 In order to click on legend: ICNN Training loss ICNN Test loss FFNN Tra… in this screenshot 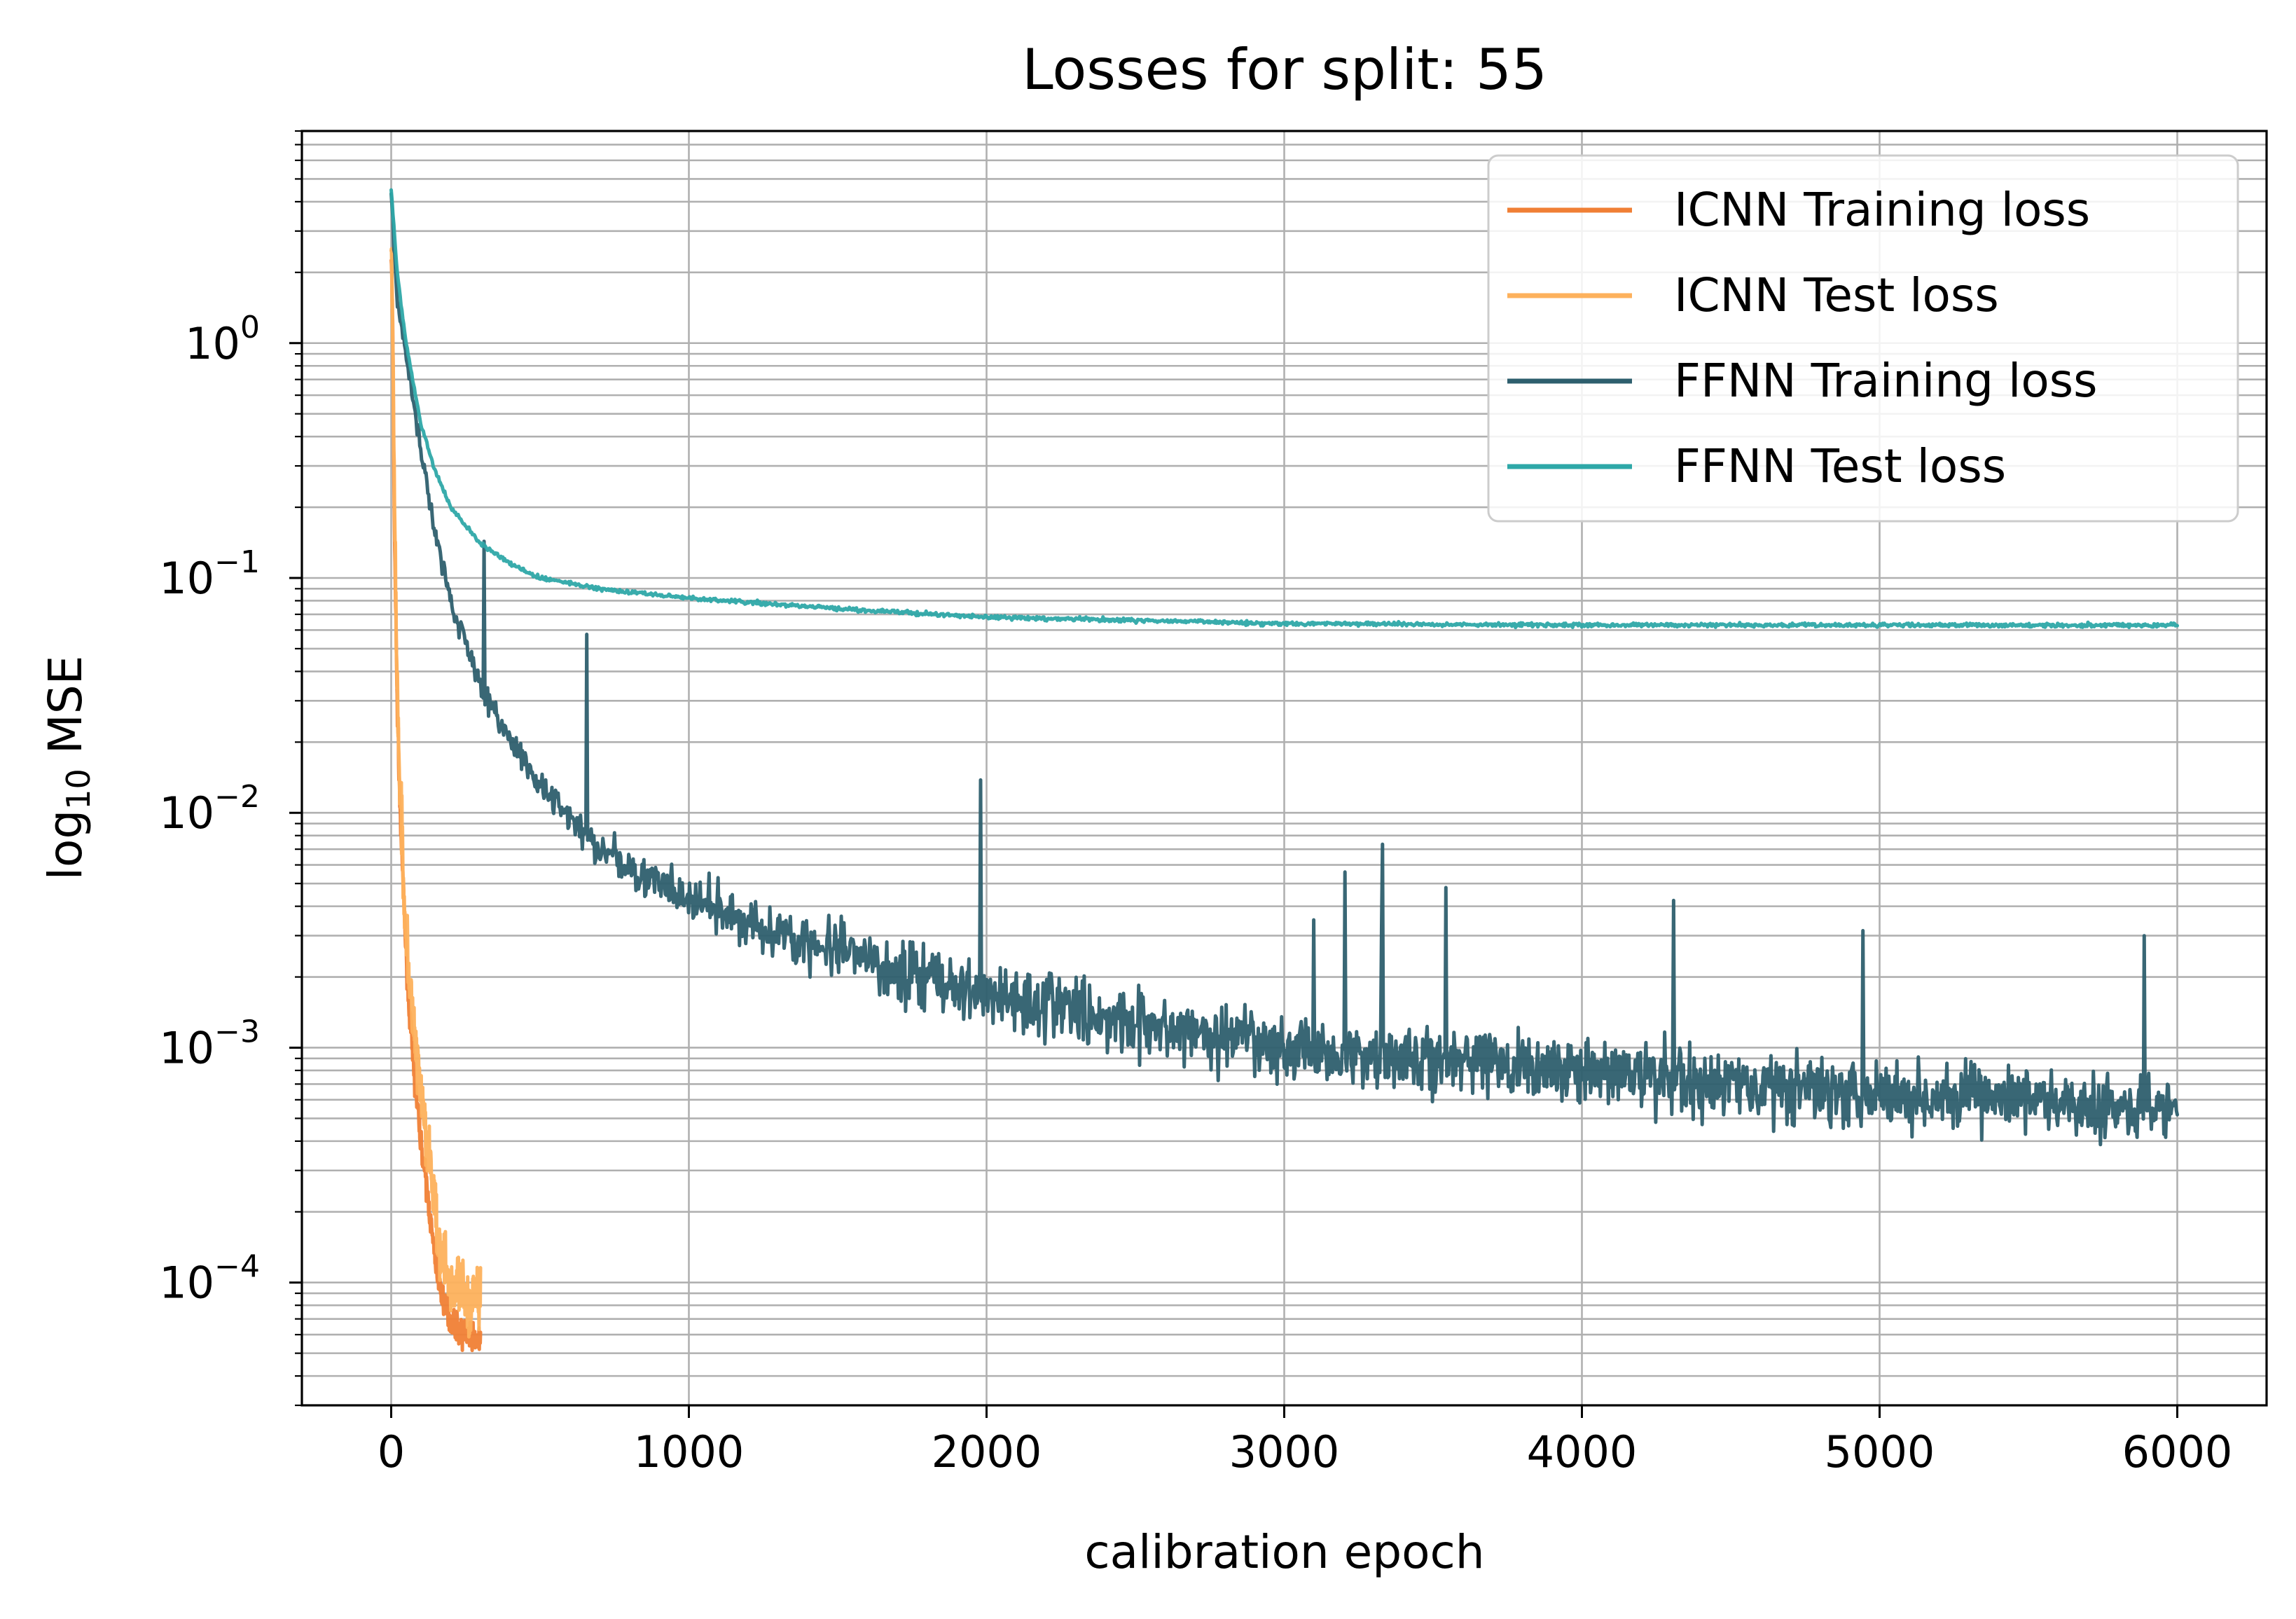, I will do `click(1863, 338)`.